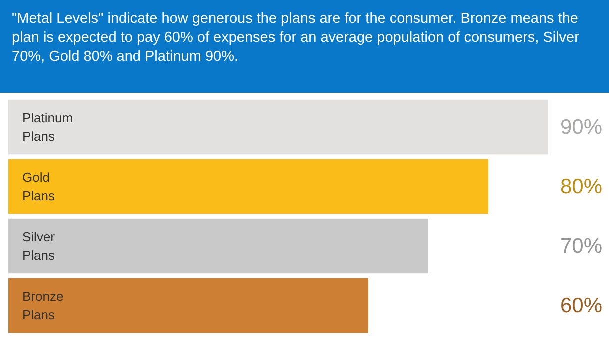 The width and height of the screenshot is (609, 341). Describe the element at coordinates (581, 246) in the screenshot. I see `data-label: 70%` at that location.